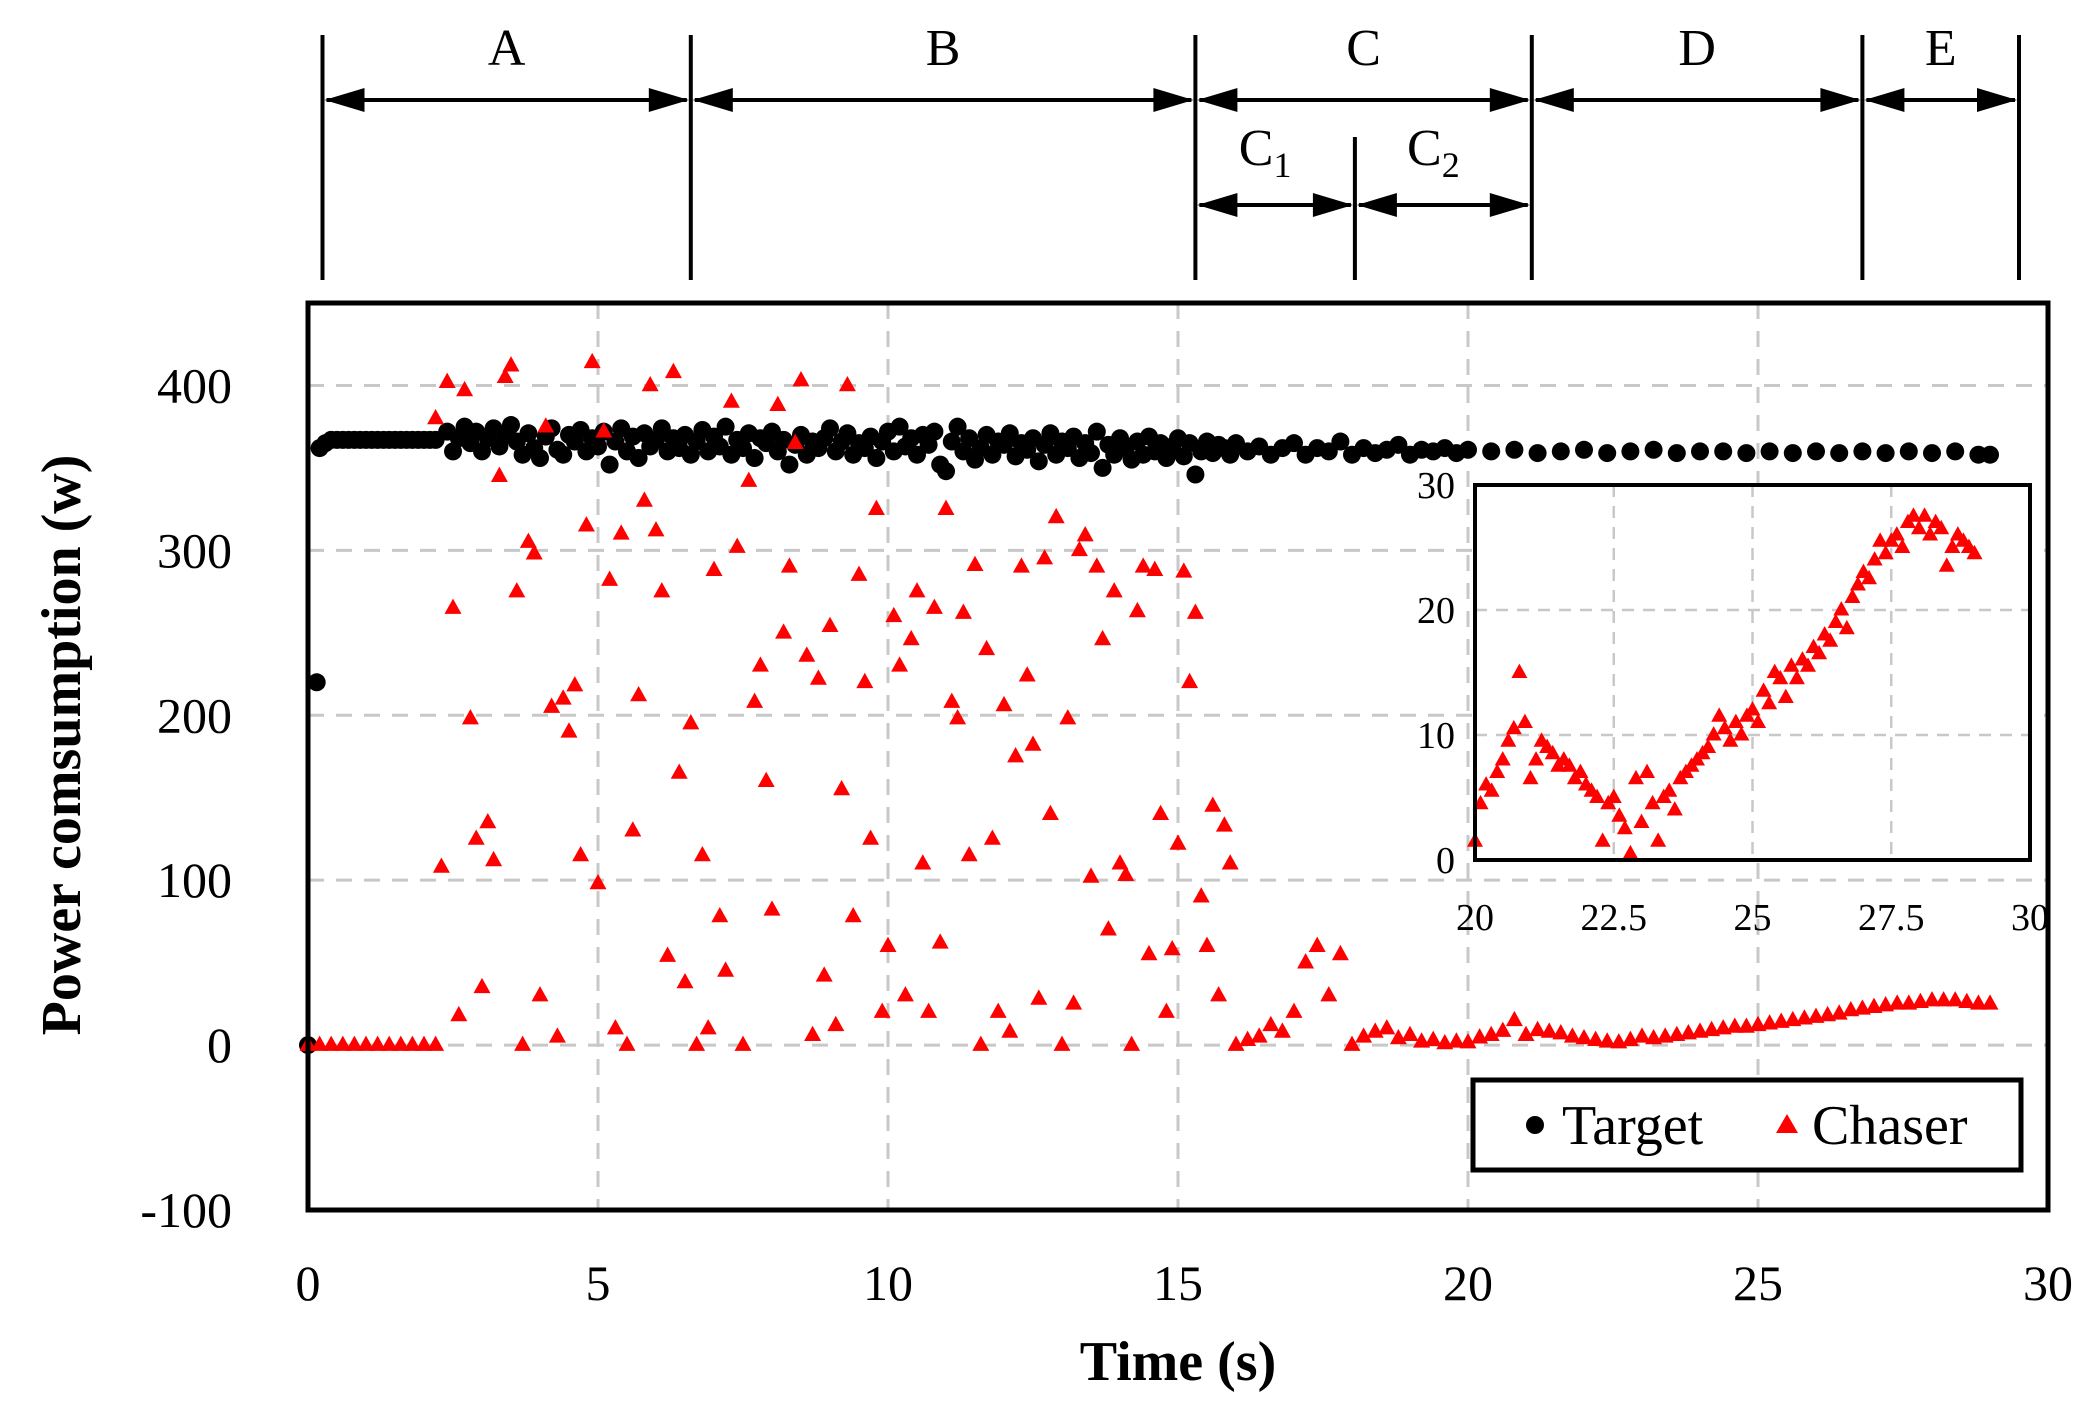 The image size is (2100, 1405). I want to click on x-tick-label: 30, so click(2048, 1283).